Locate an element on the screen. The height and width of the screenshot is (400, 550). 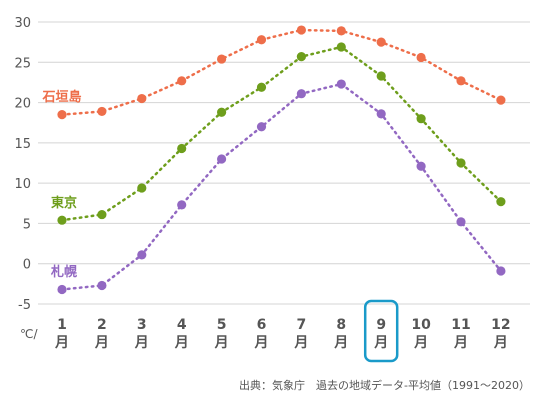
y-tick-label: 0 is located at coordinates (27, 265).